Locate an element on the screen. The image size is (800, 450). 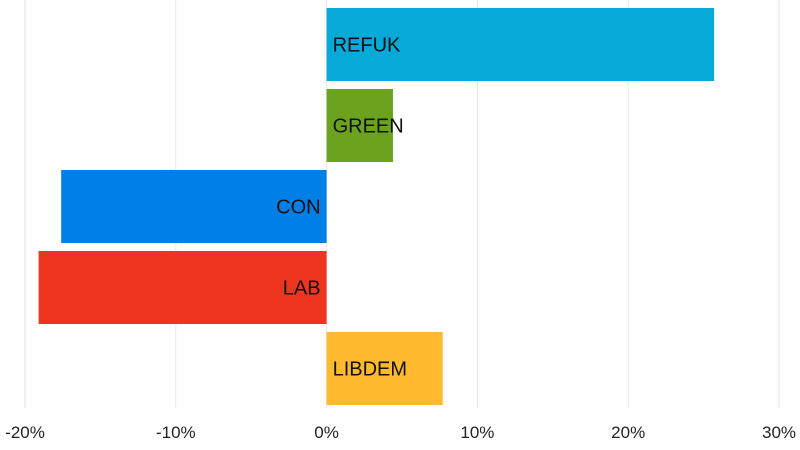
x-tick-label: 10% is located at coordinates (477, 432).